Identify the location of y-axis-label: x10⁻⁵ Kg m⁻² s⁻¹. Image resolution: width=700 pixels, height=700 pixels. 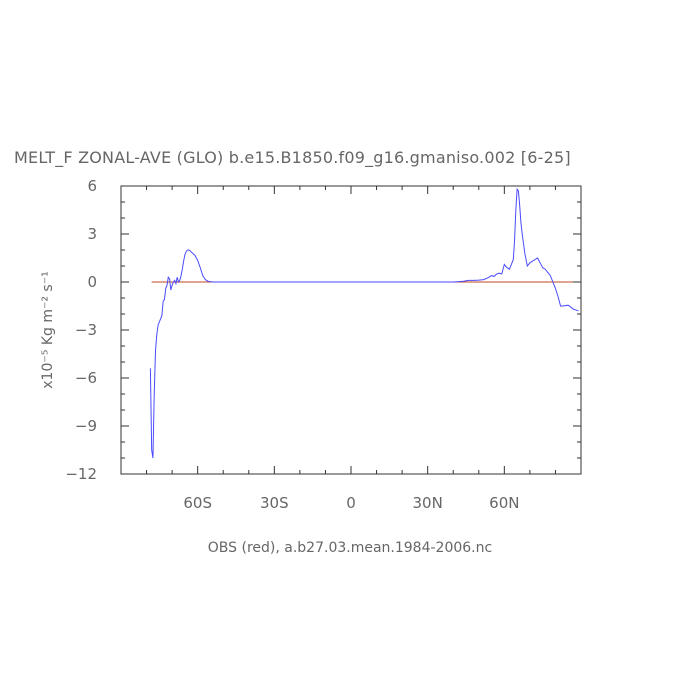
(48, 329).